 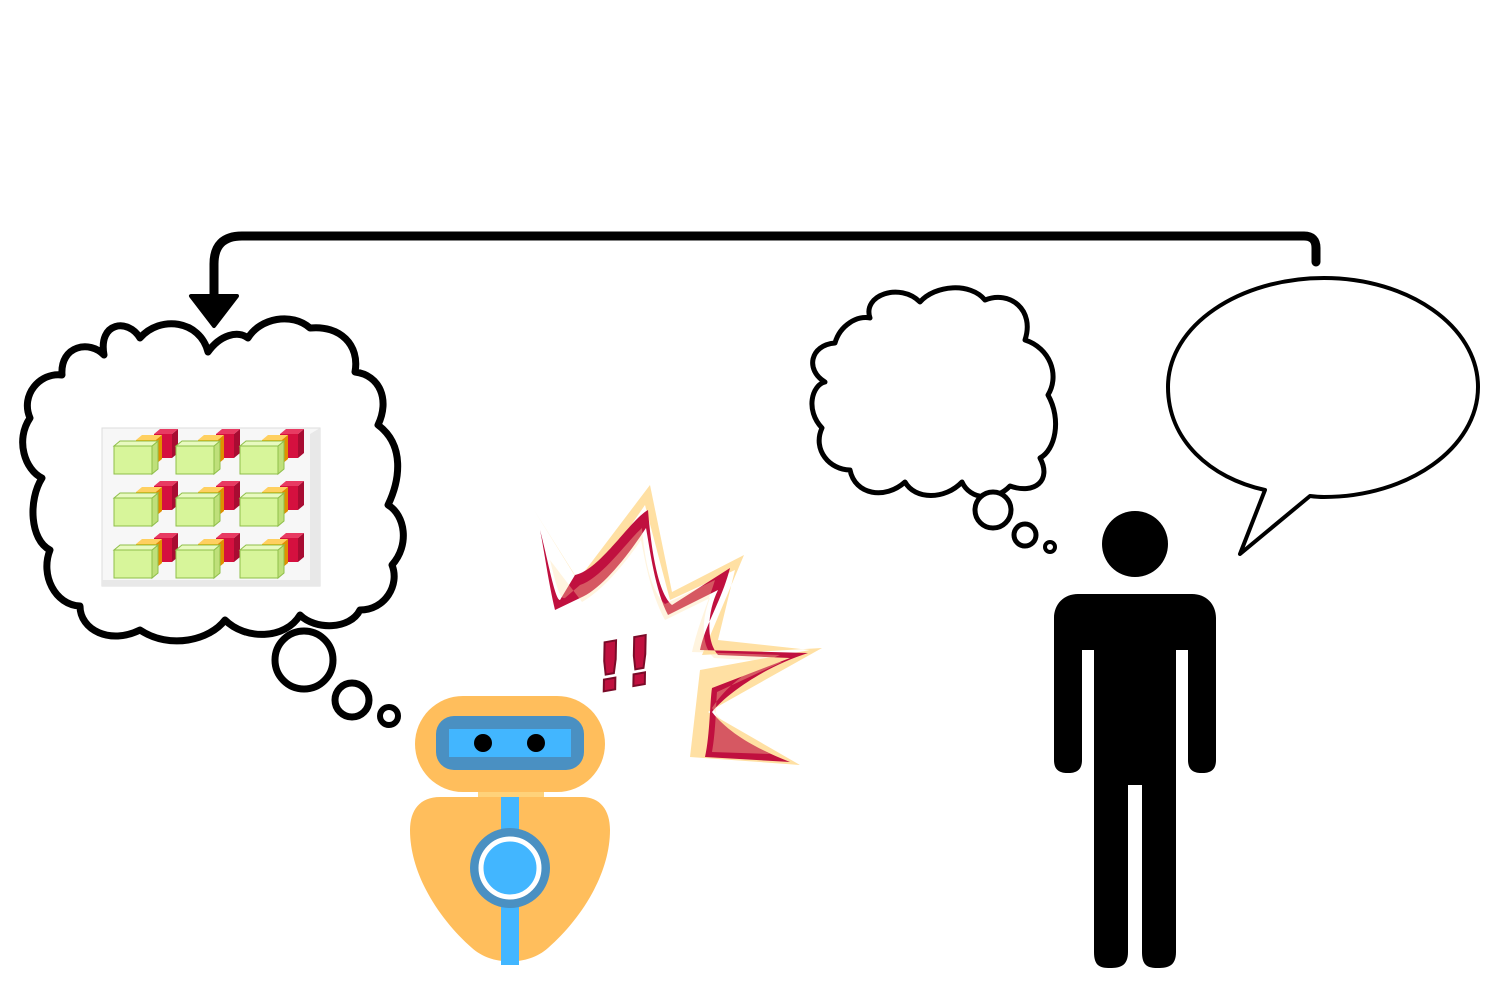 I want to click on thought-cloud-shape, so click(x=933, y=392).